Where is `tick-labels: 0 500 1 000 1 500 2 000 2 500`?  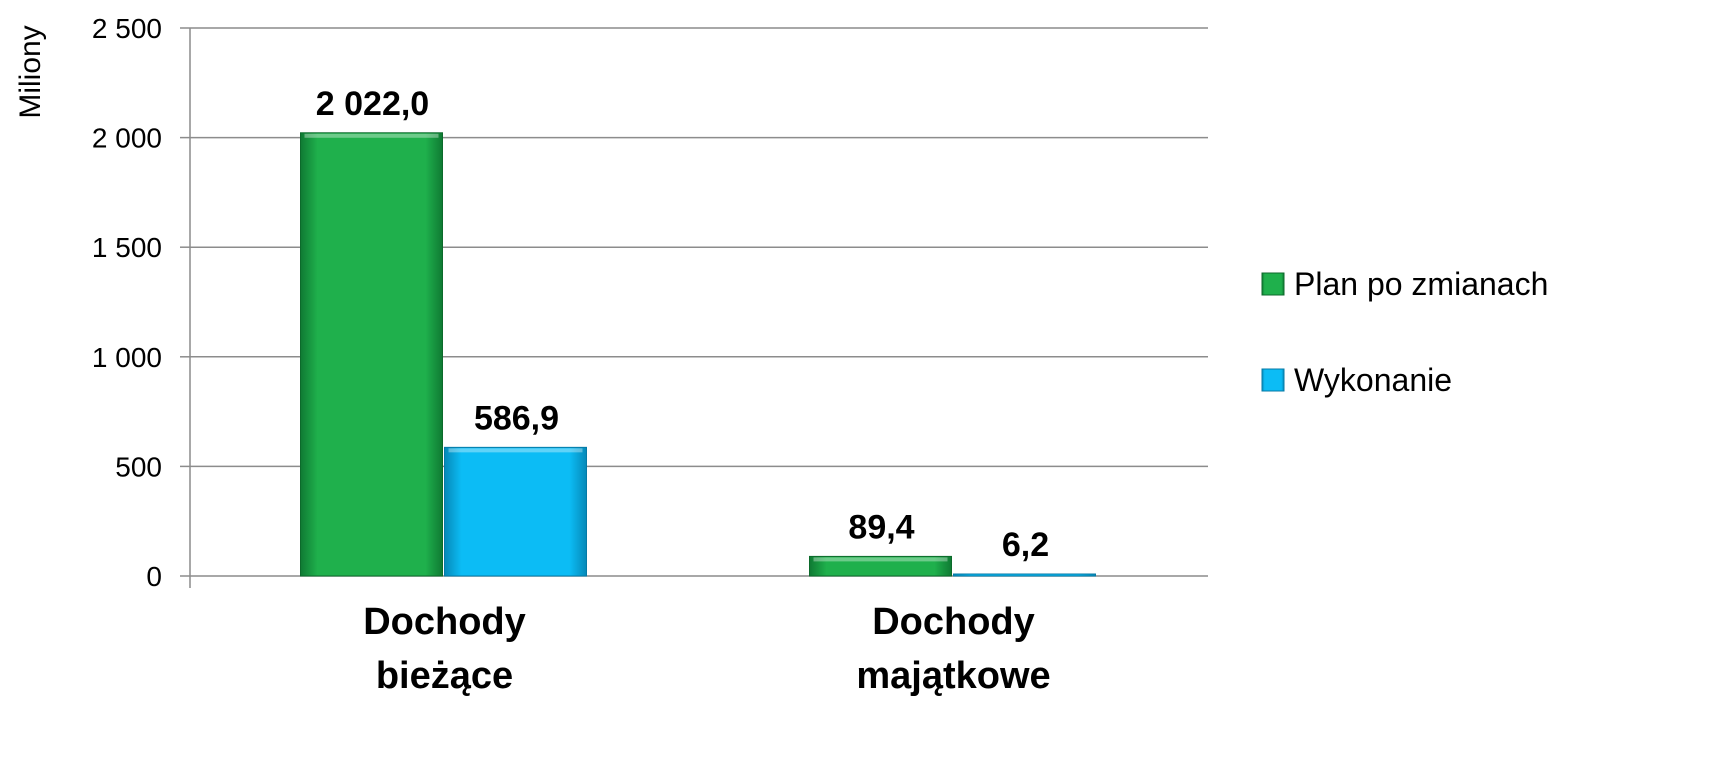 tick-labels: 0 500 1 000 1 500 2 000 2 500 is located at coordinates (127, 302).